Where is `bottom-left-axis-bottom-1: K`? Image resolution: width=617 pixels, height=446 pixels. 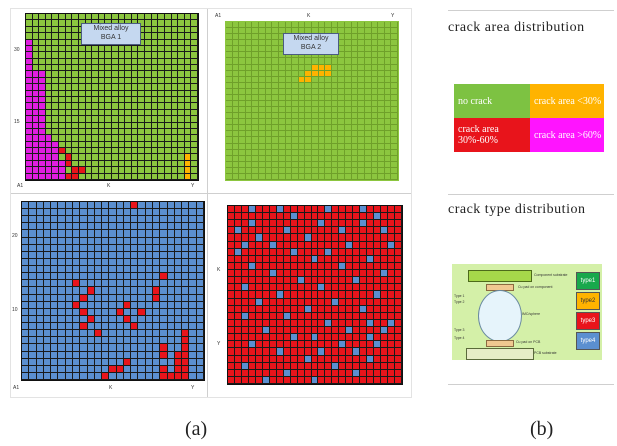
bottom-left-axis-bottom-1: K is located at coordinates (111, 388).